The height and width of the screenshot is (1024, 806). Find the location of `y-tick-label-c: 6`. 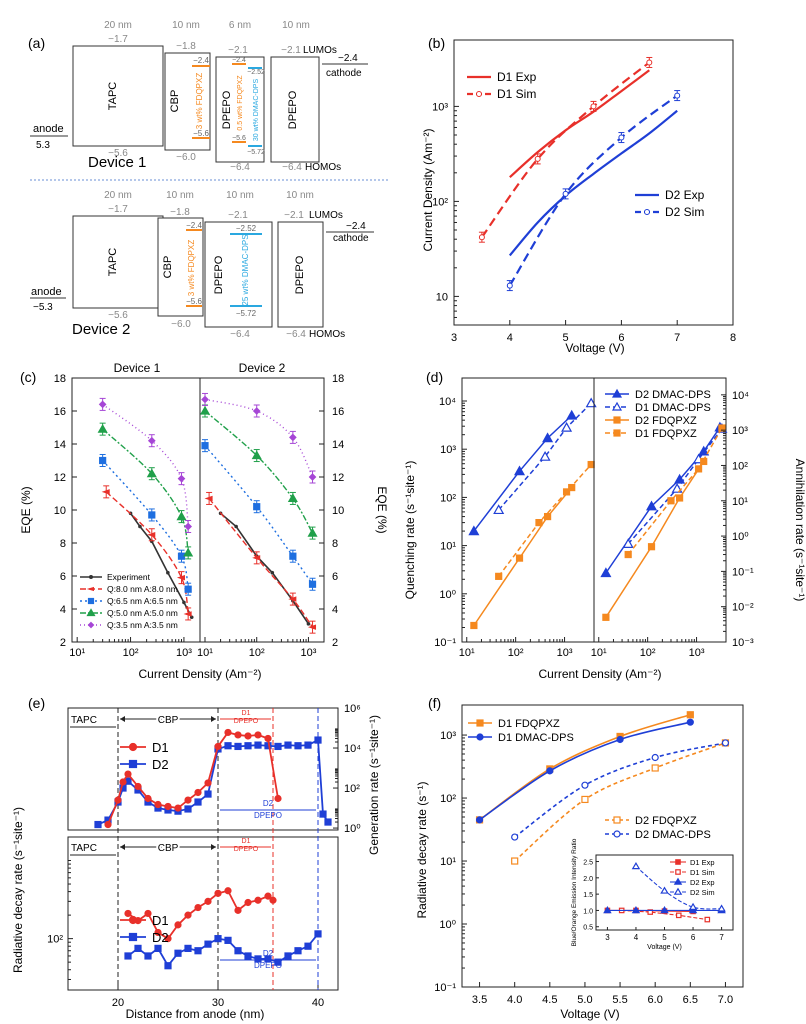

y-tick-label-c: 6 is located at coordinates (63, 577).